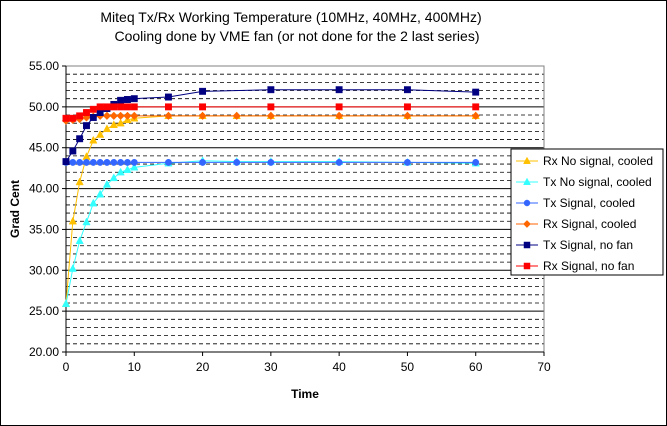 Image resolution: width=667 pixels, height=426 pixels. I want to click on legend-label: Rx Signal, no fan, so click(588, 266).